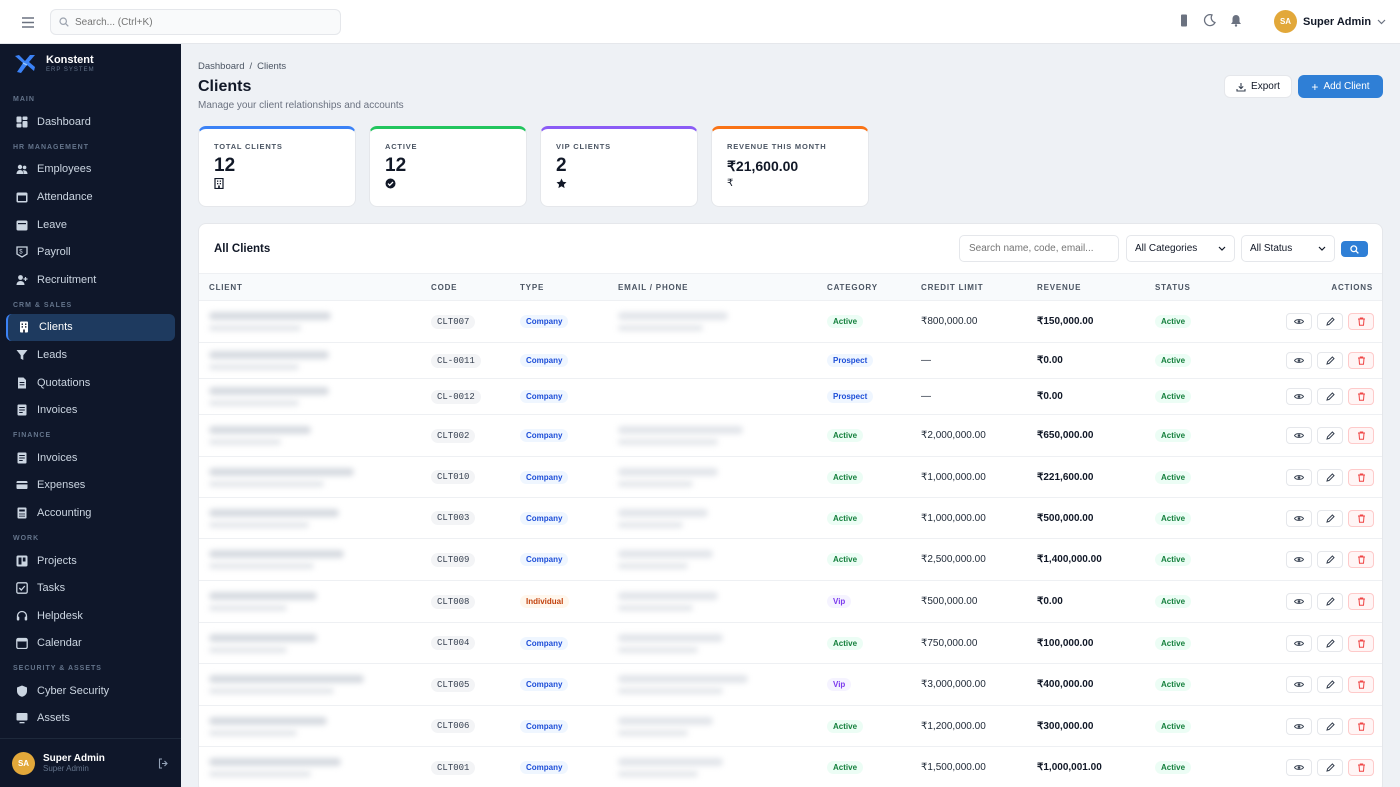 The image size is (1400, 787). Describe the element at coordinates (90, 486) in the screenshot. I see `sidebar-item-expenses: Expenses` at that location.